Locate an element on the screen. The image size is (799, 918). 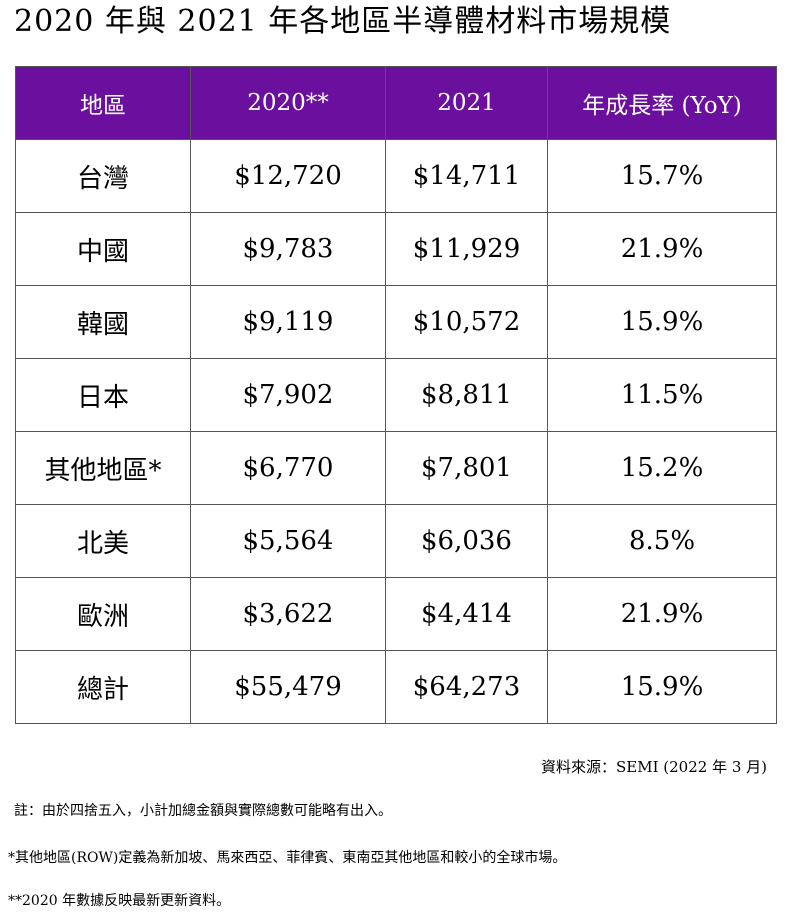
table-header-row: 地區 2020** 2021 年成長率 (YoY) is located at coordinates (396, 103).